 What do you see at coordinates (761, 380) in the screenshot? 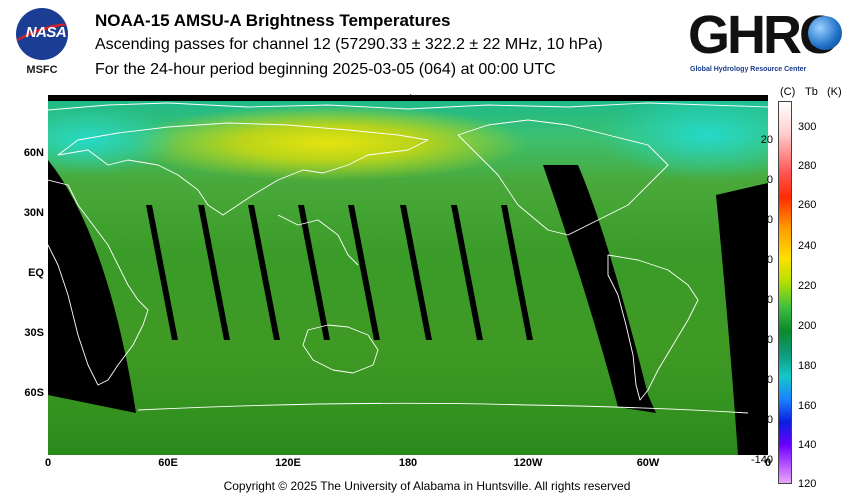
I see `colorbar-celsius-label: -100` at bounding box center [761, 380].